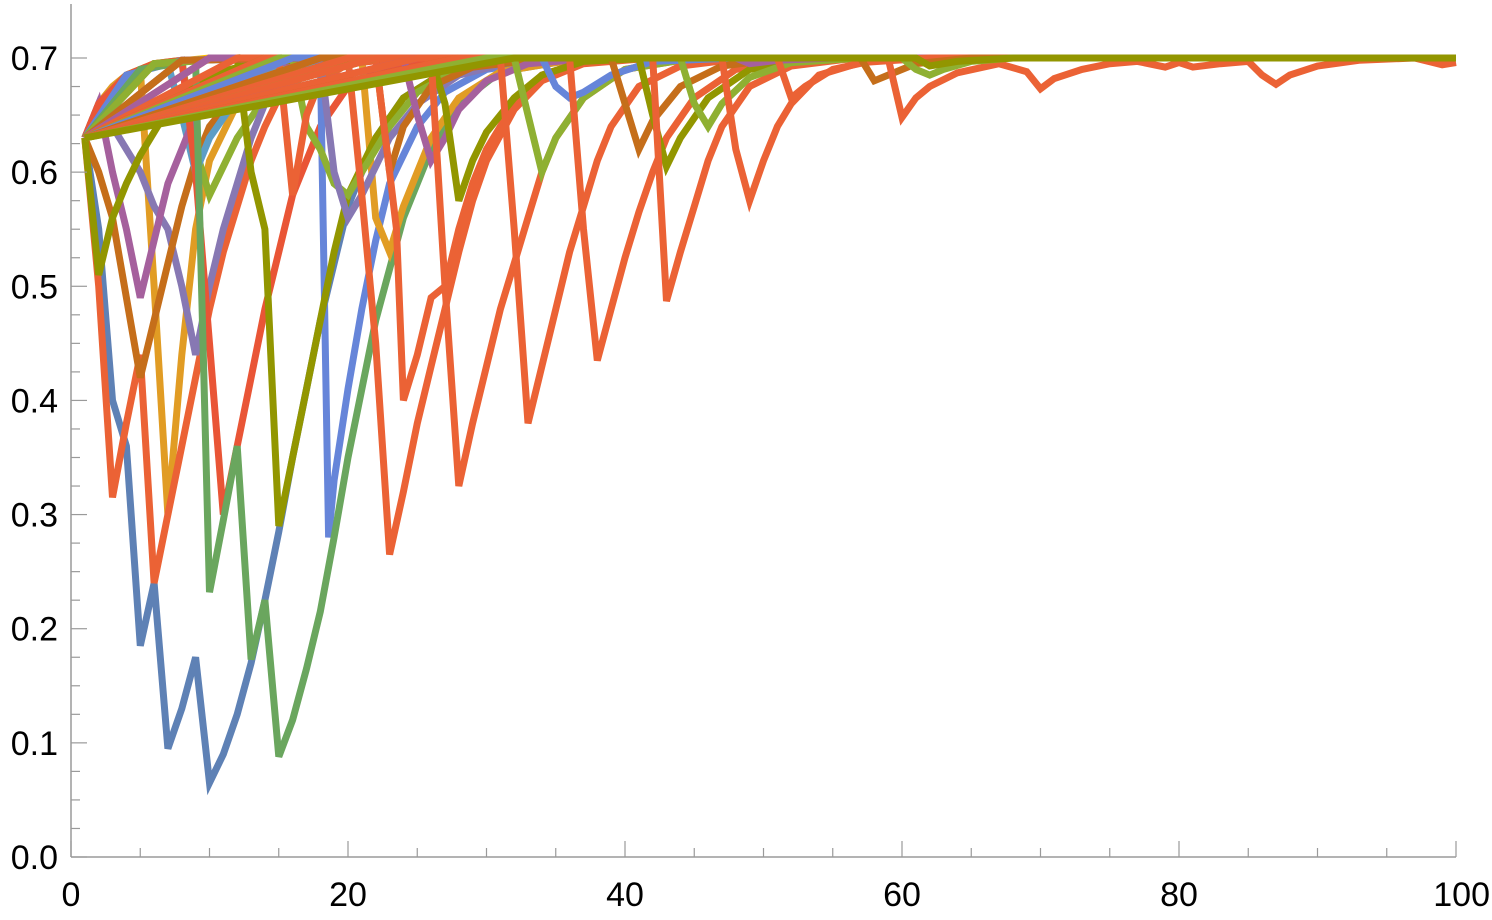 The width and height of the screenshot is (1492, 920). I want to click on y-tick-label: 0.2, so click(34, 630).